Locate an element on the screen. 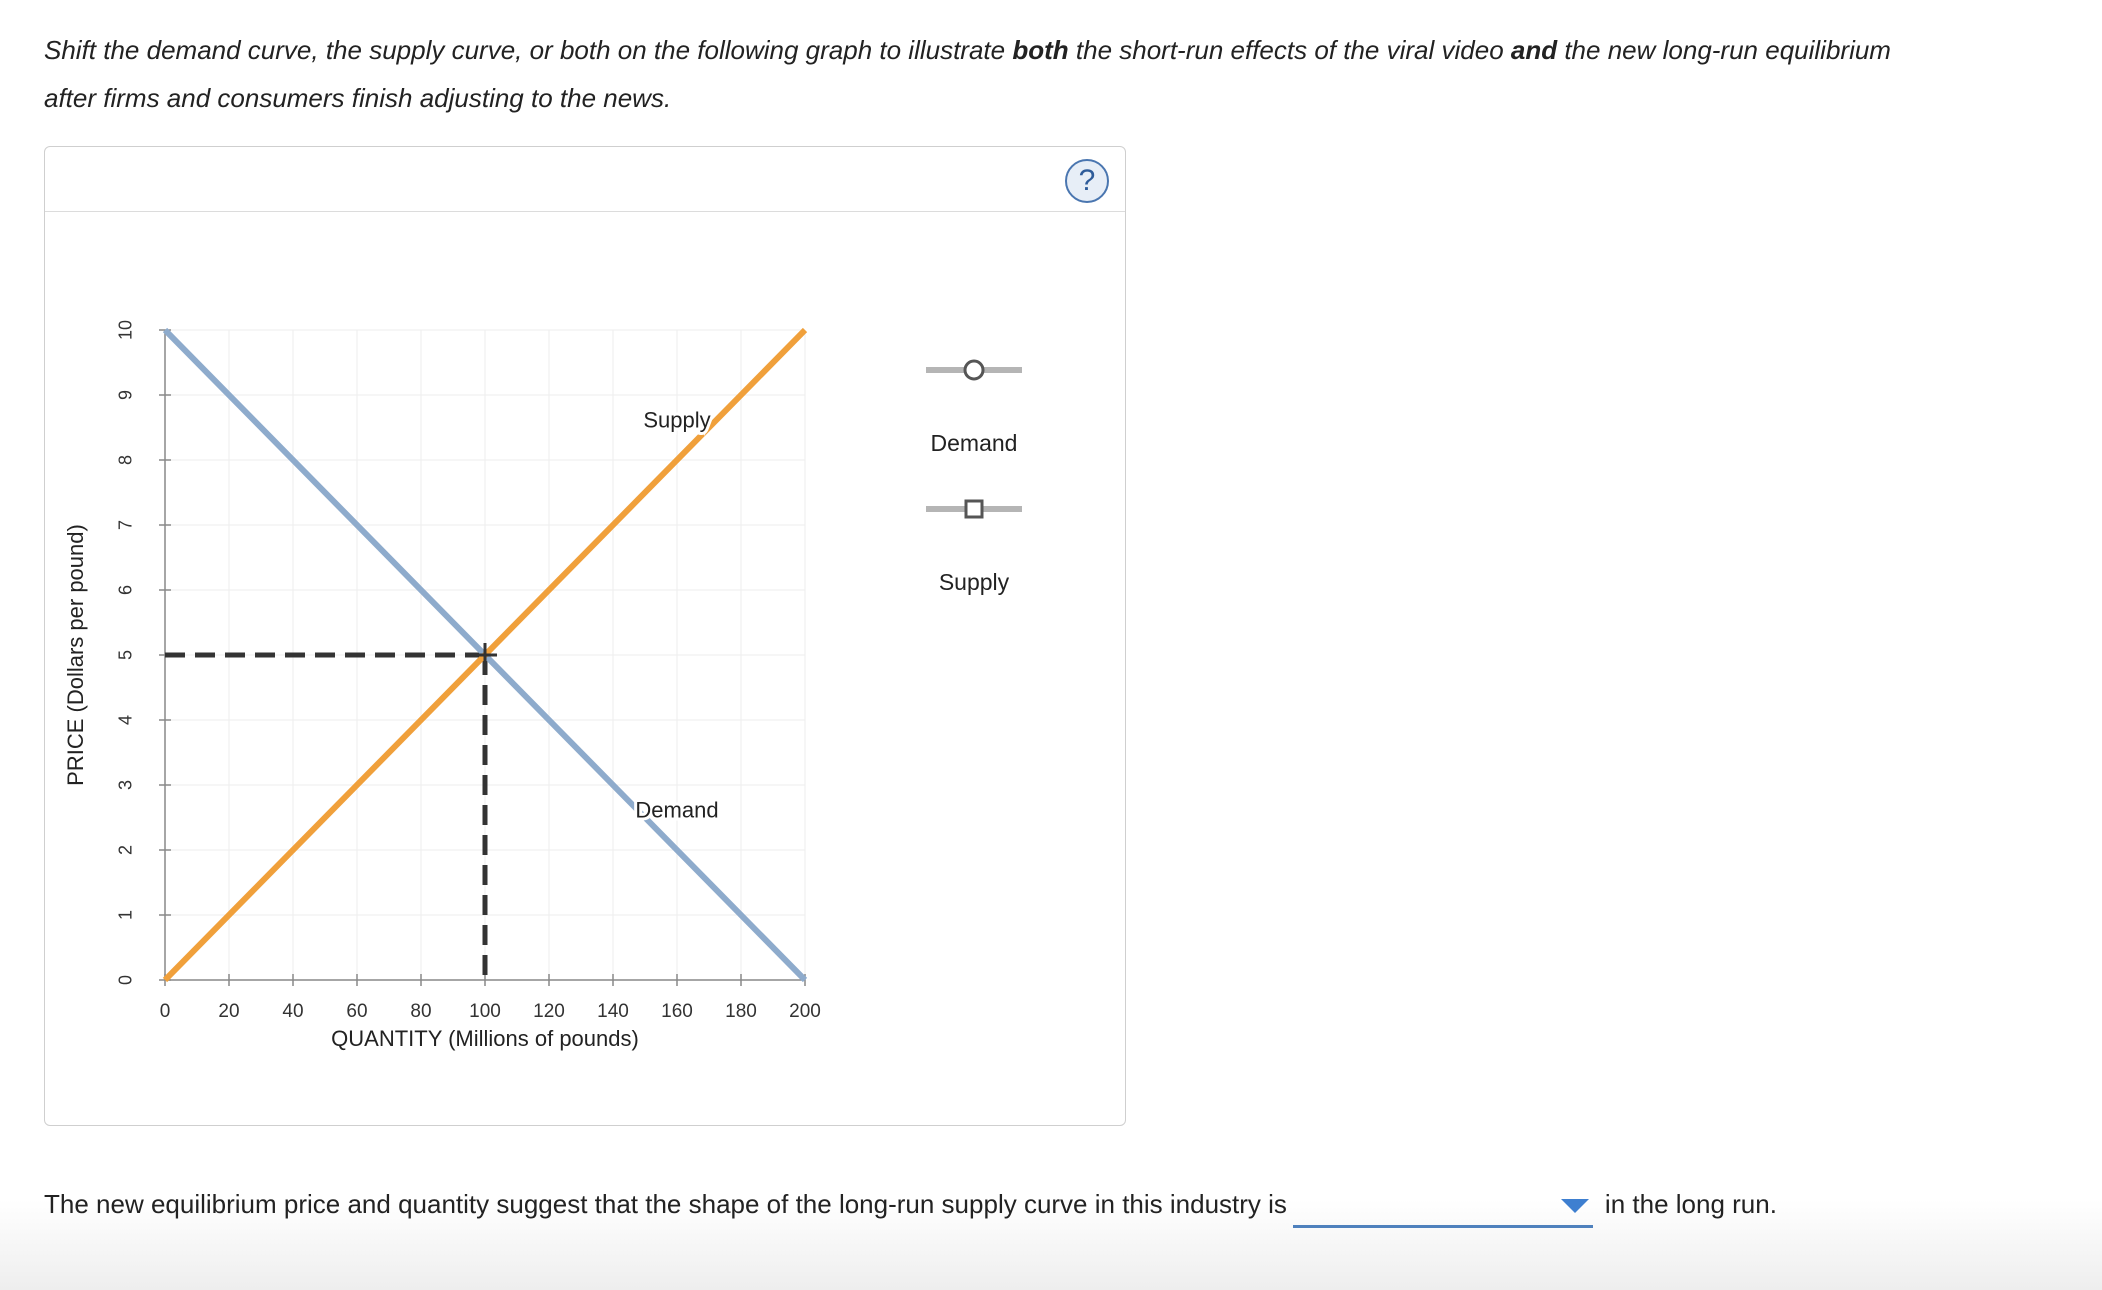 This screenshot has height=1290, width=2102. x-tick-label: 160 is located at coordinates (677, 1011).